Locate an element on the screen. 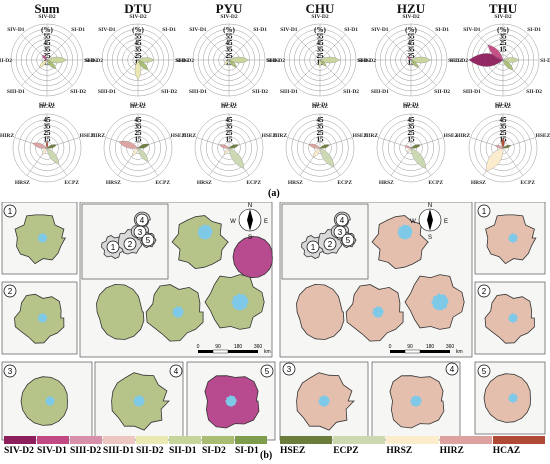 The height and width of the screenshot is (464, 550). top-2-axis-label: SI-D1 is located at coordinates (260, 30).